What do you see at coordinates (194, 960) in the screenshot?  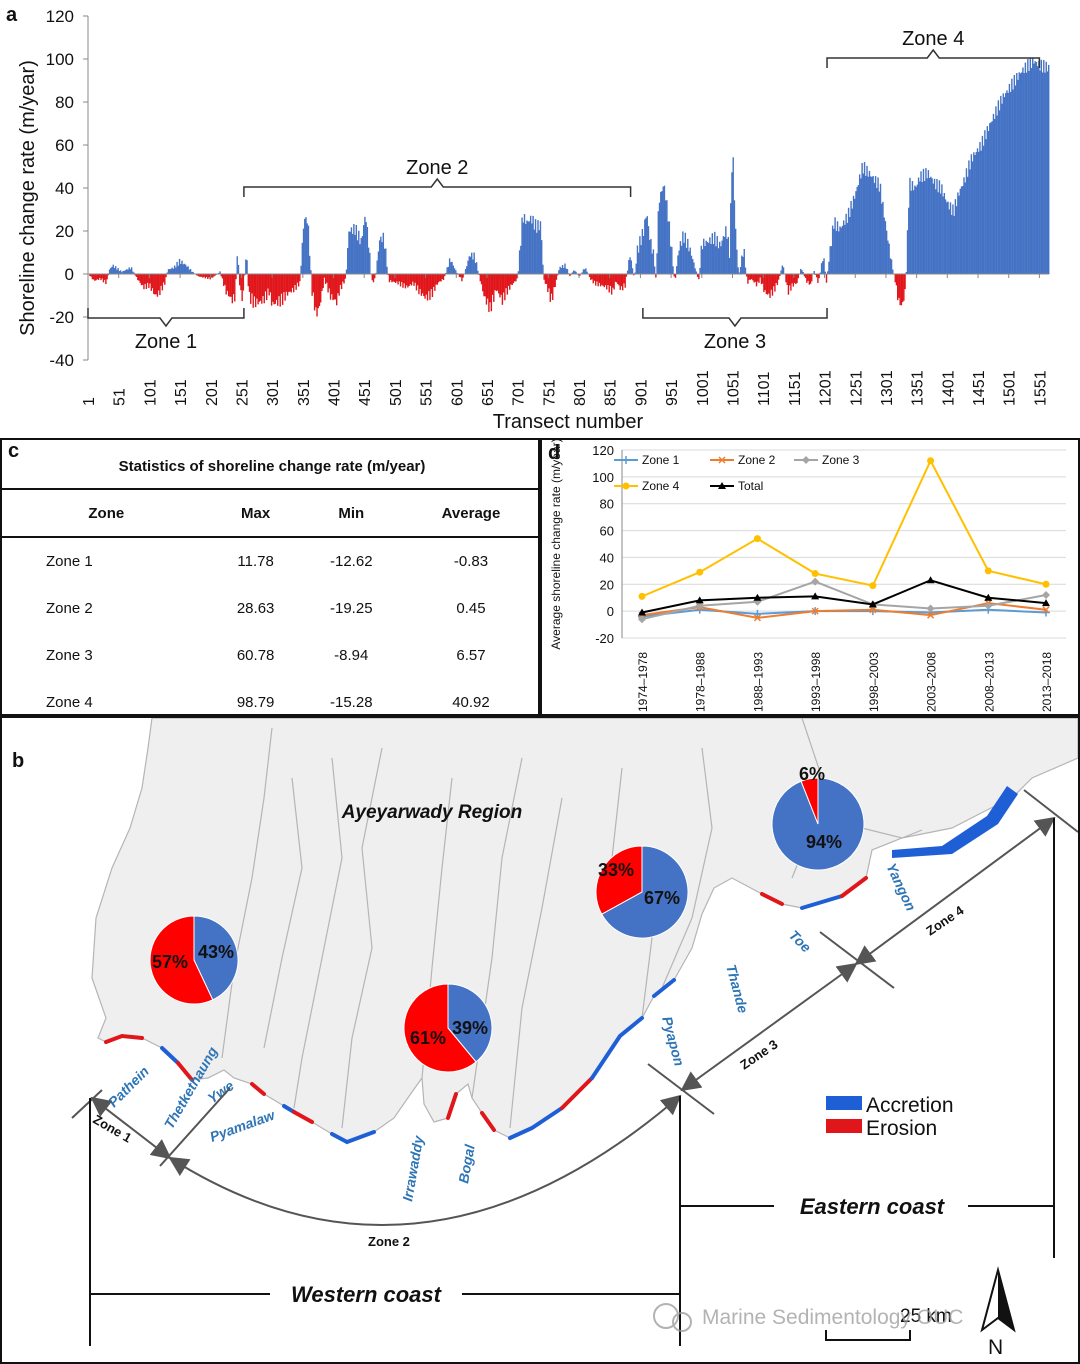 I see `pie-zone-1: 57% 43%` at bounding box center [194, 960].